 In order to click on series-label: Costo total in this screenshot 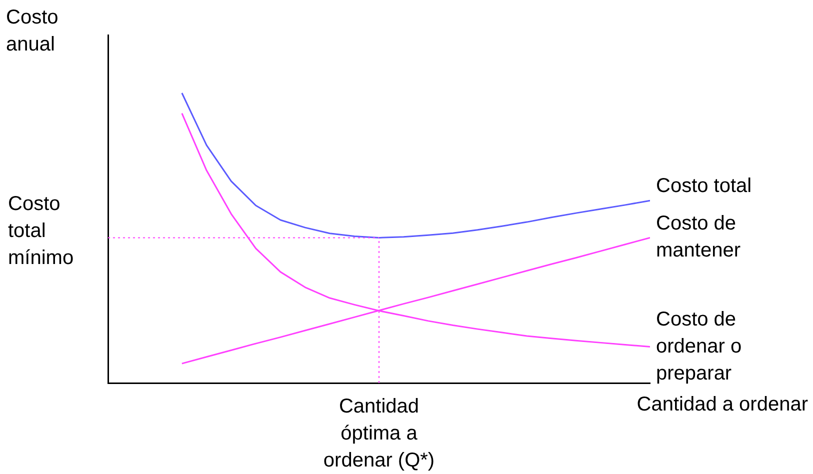, I will do `click(704, 186)`.